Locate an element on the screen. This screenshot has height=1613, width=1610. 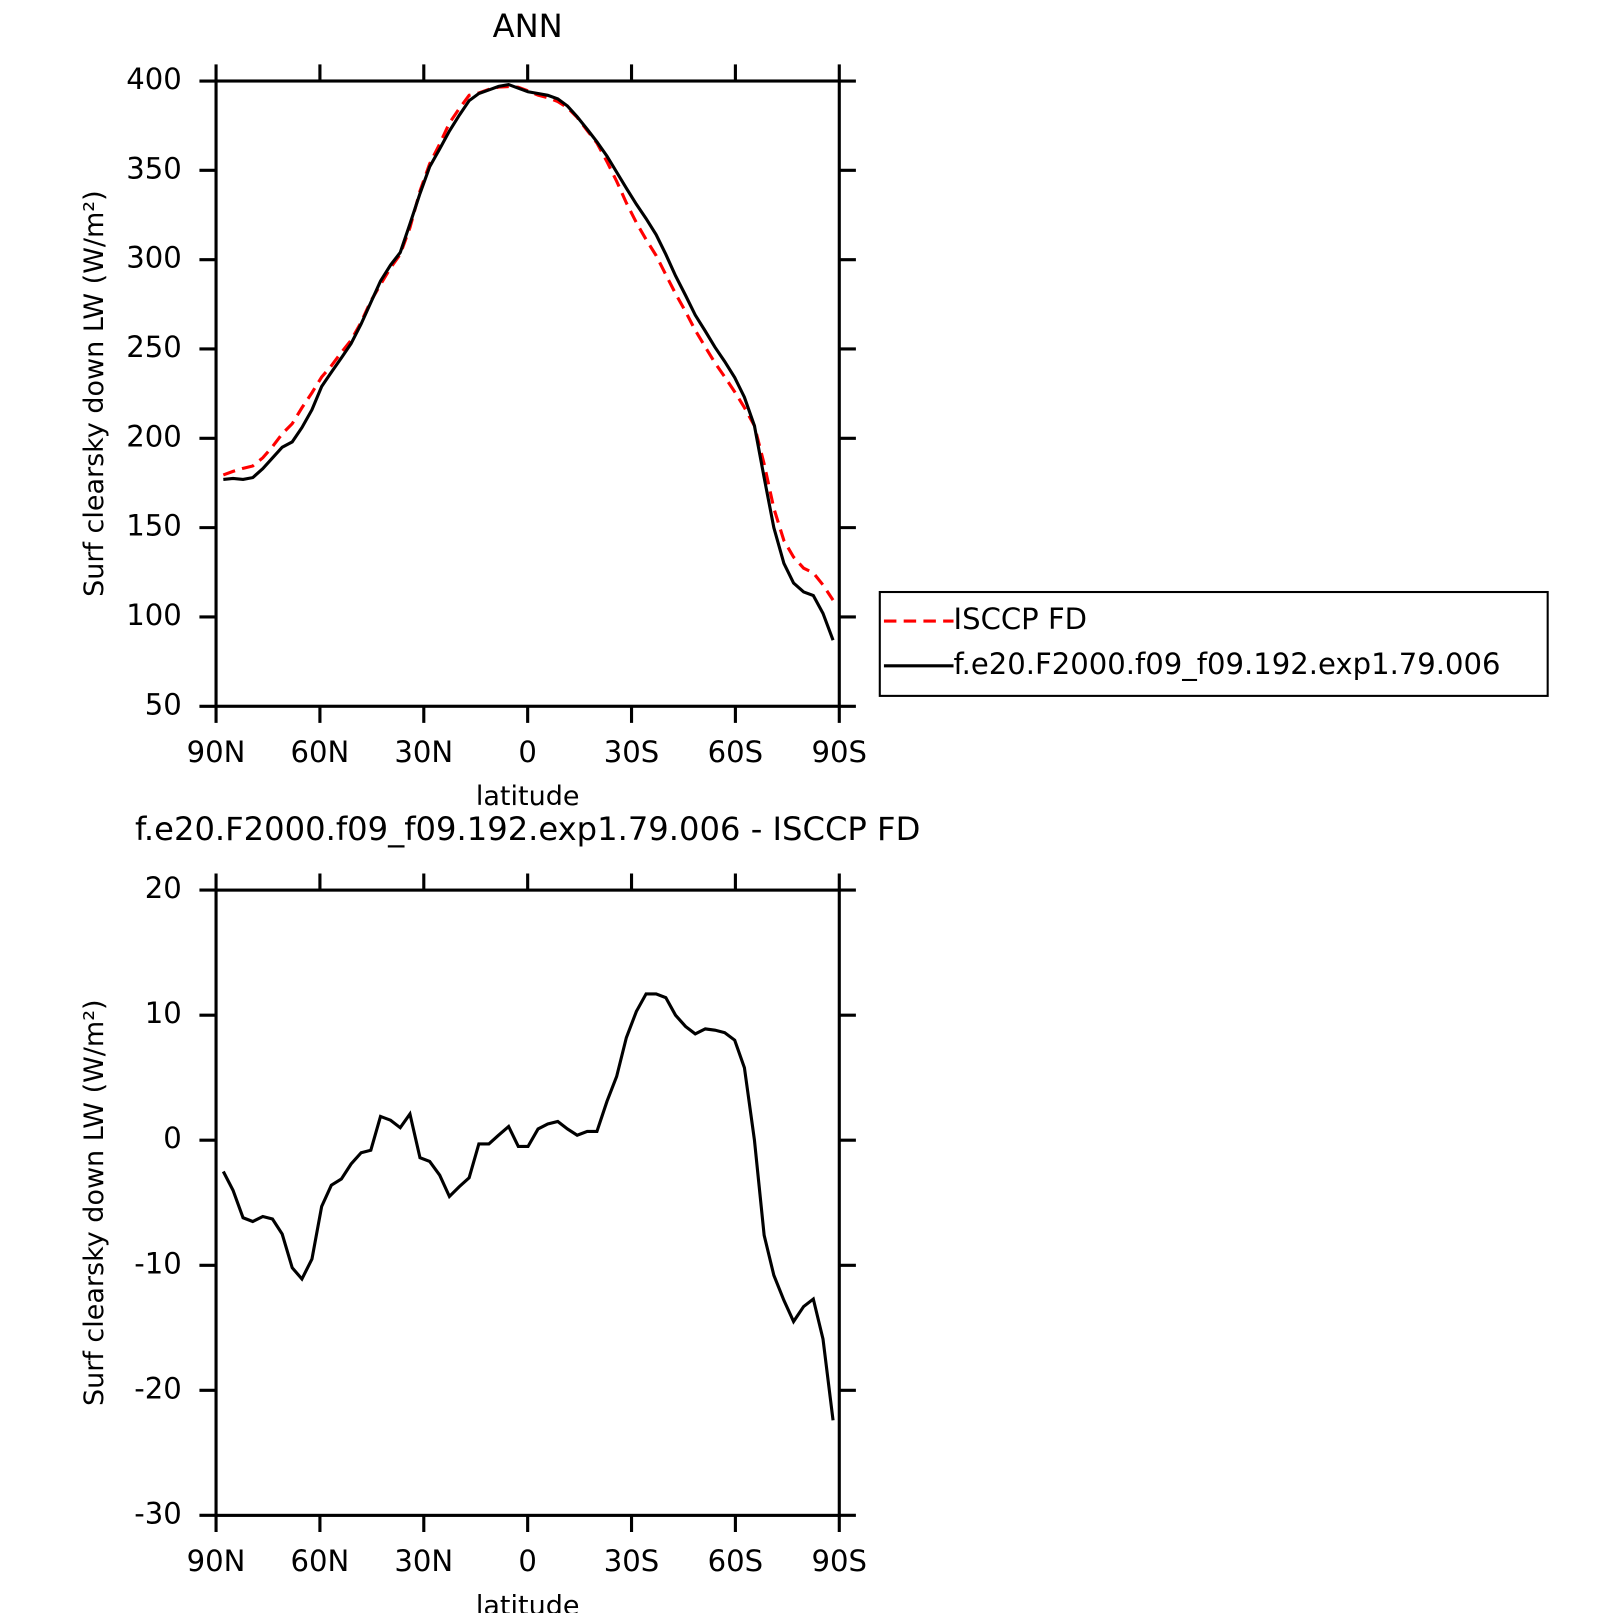
legend-label: ISCCP FD is located at coordinates (1021, 619).